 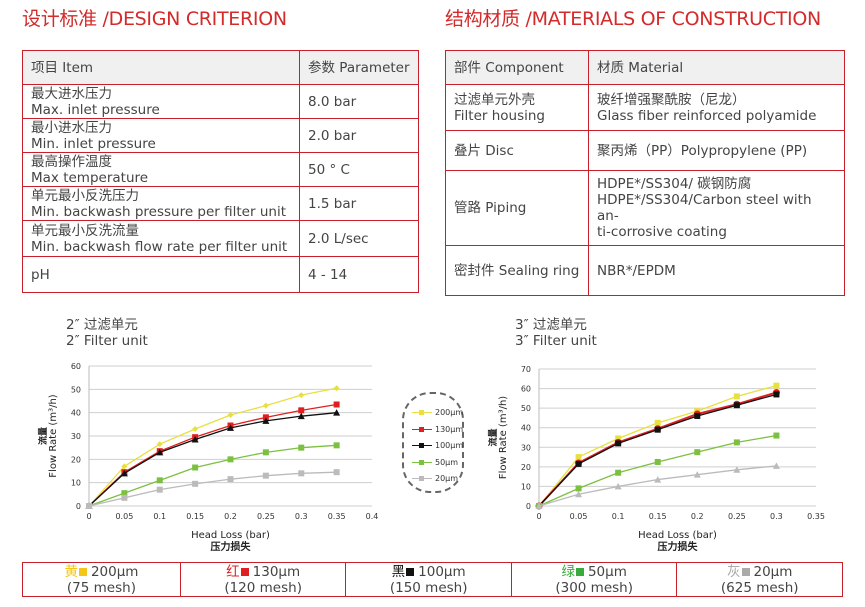 I want to click on color-name: 黑, so click(x=398, y=571).